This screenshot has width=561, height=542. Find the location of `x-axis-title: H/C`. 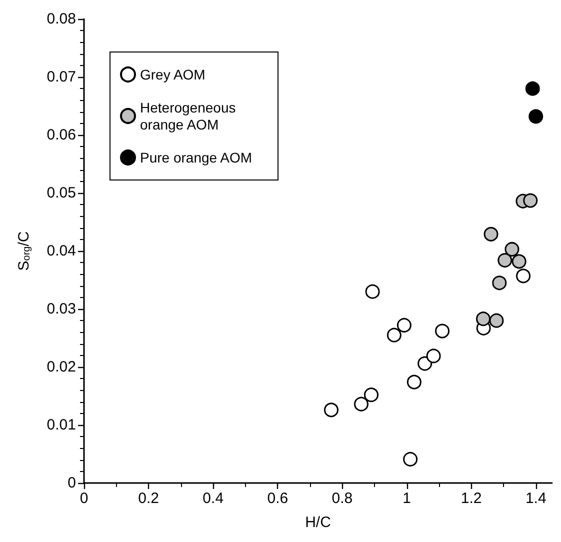

x-axis-title: H/C is located at coordinates (318, 522).